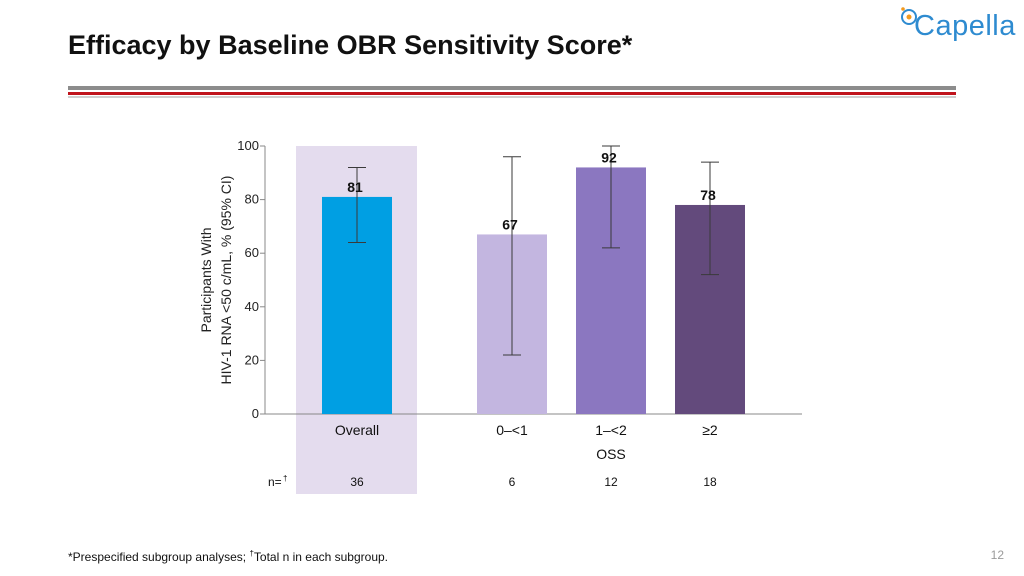  What do you see at coordinates (609, 157) in the screenshot?
I see `data-label-2: 92` at bounding box center [609, 157].